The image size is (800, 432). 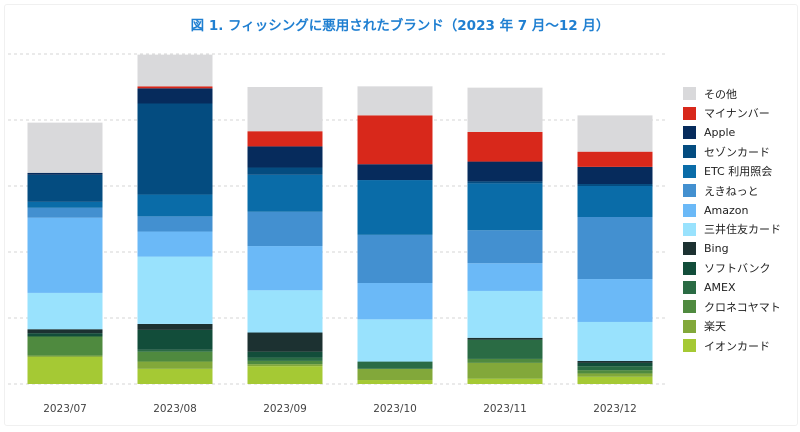 What do you see at coordinates (737, 346) in the screenshot?
I see `legend-label: イオンカード` at bounding box center [737, 346].